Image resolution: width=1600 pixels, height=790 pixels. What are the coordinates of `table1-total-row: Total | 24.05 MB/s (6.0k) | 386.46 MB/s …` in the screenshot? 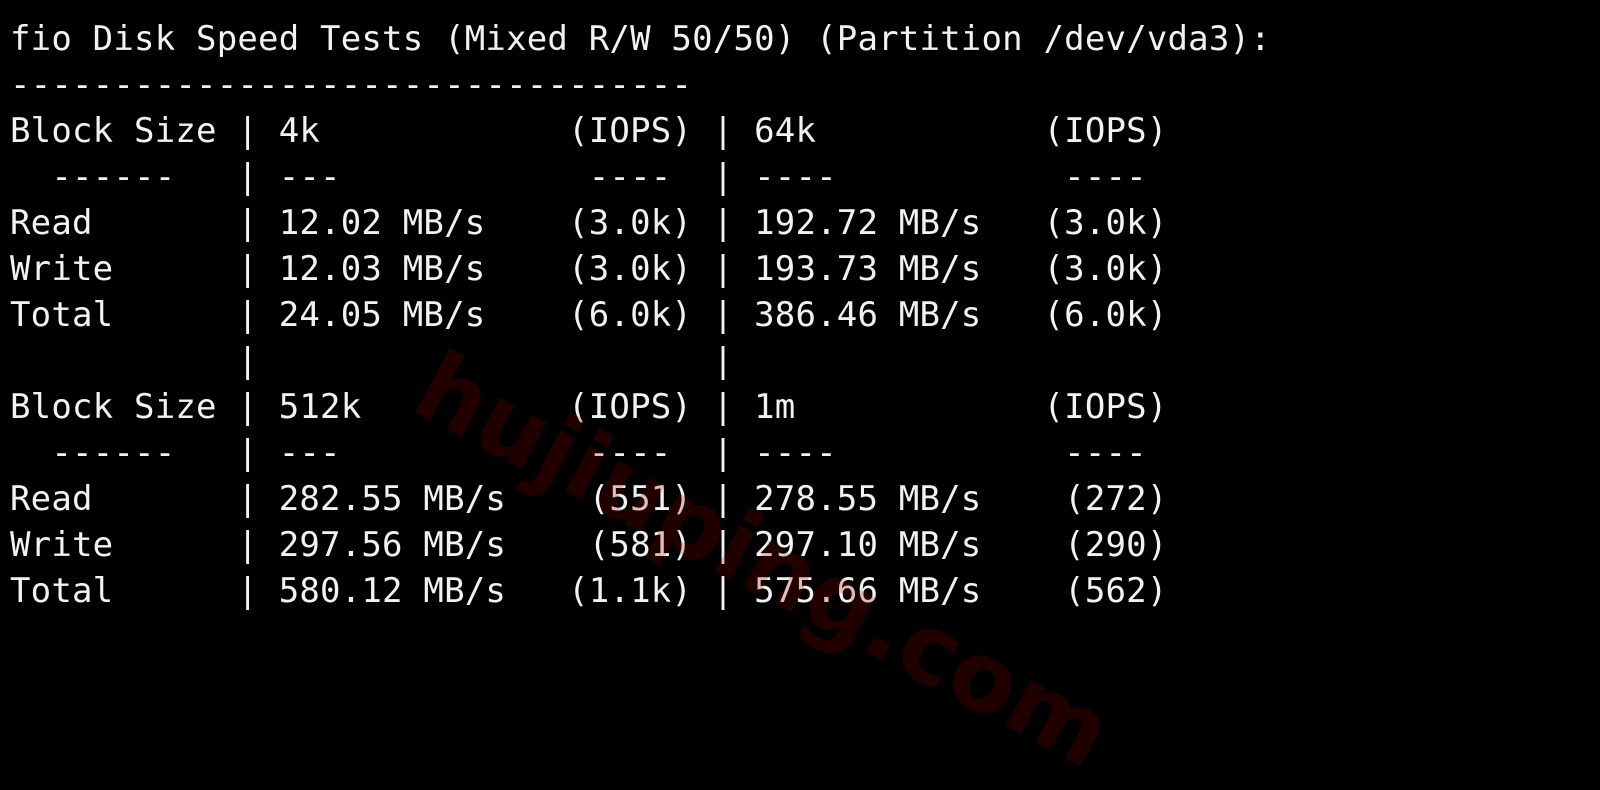 It's located at (589, 315).